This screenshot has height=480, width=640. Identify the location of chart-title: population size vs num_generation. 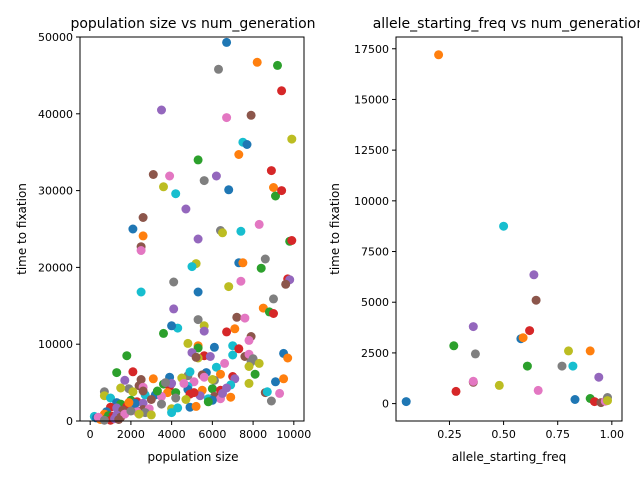
(192, 24).